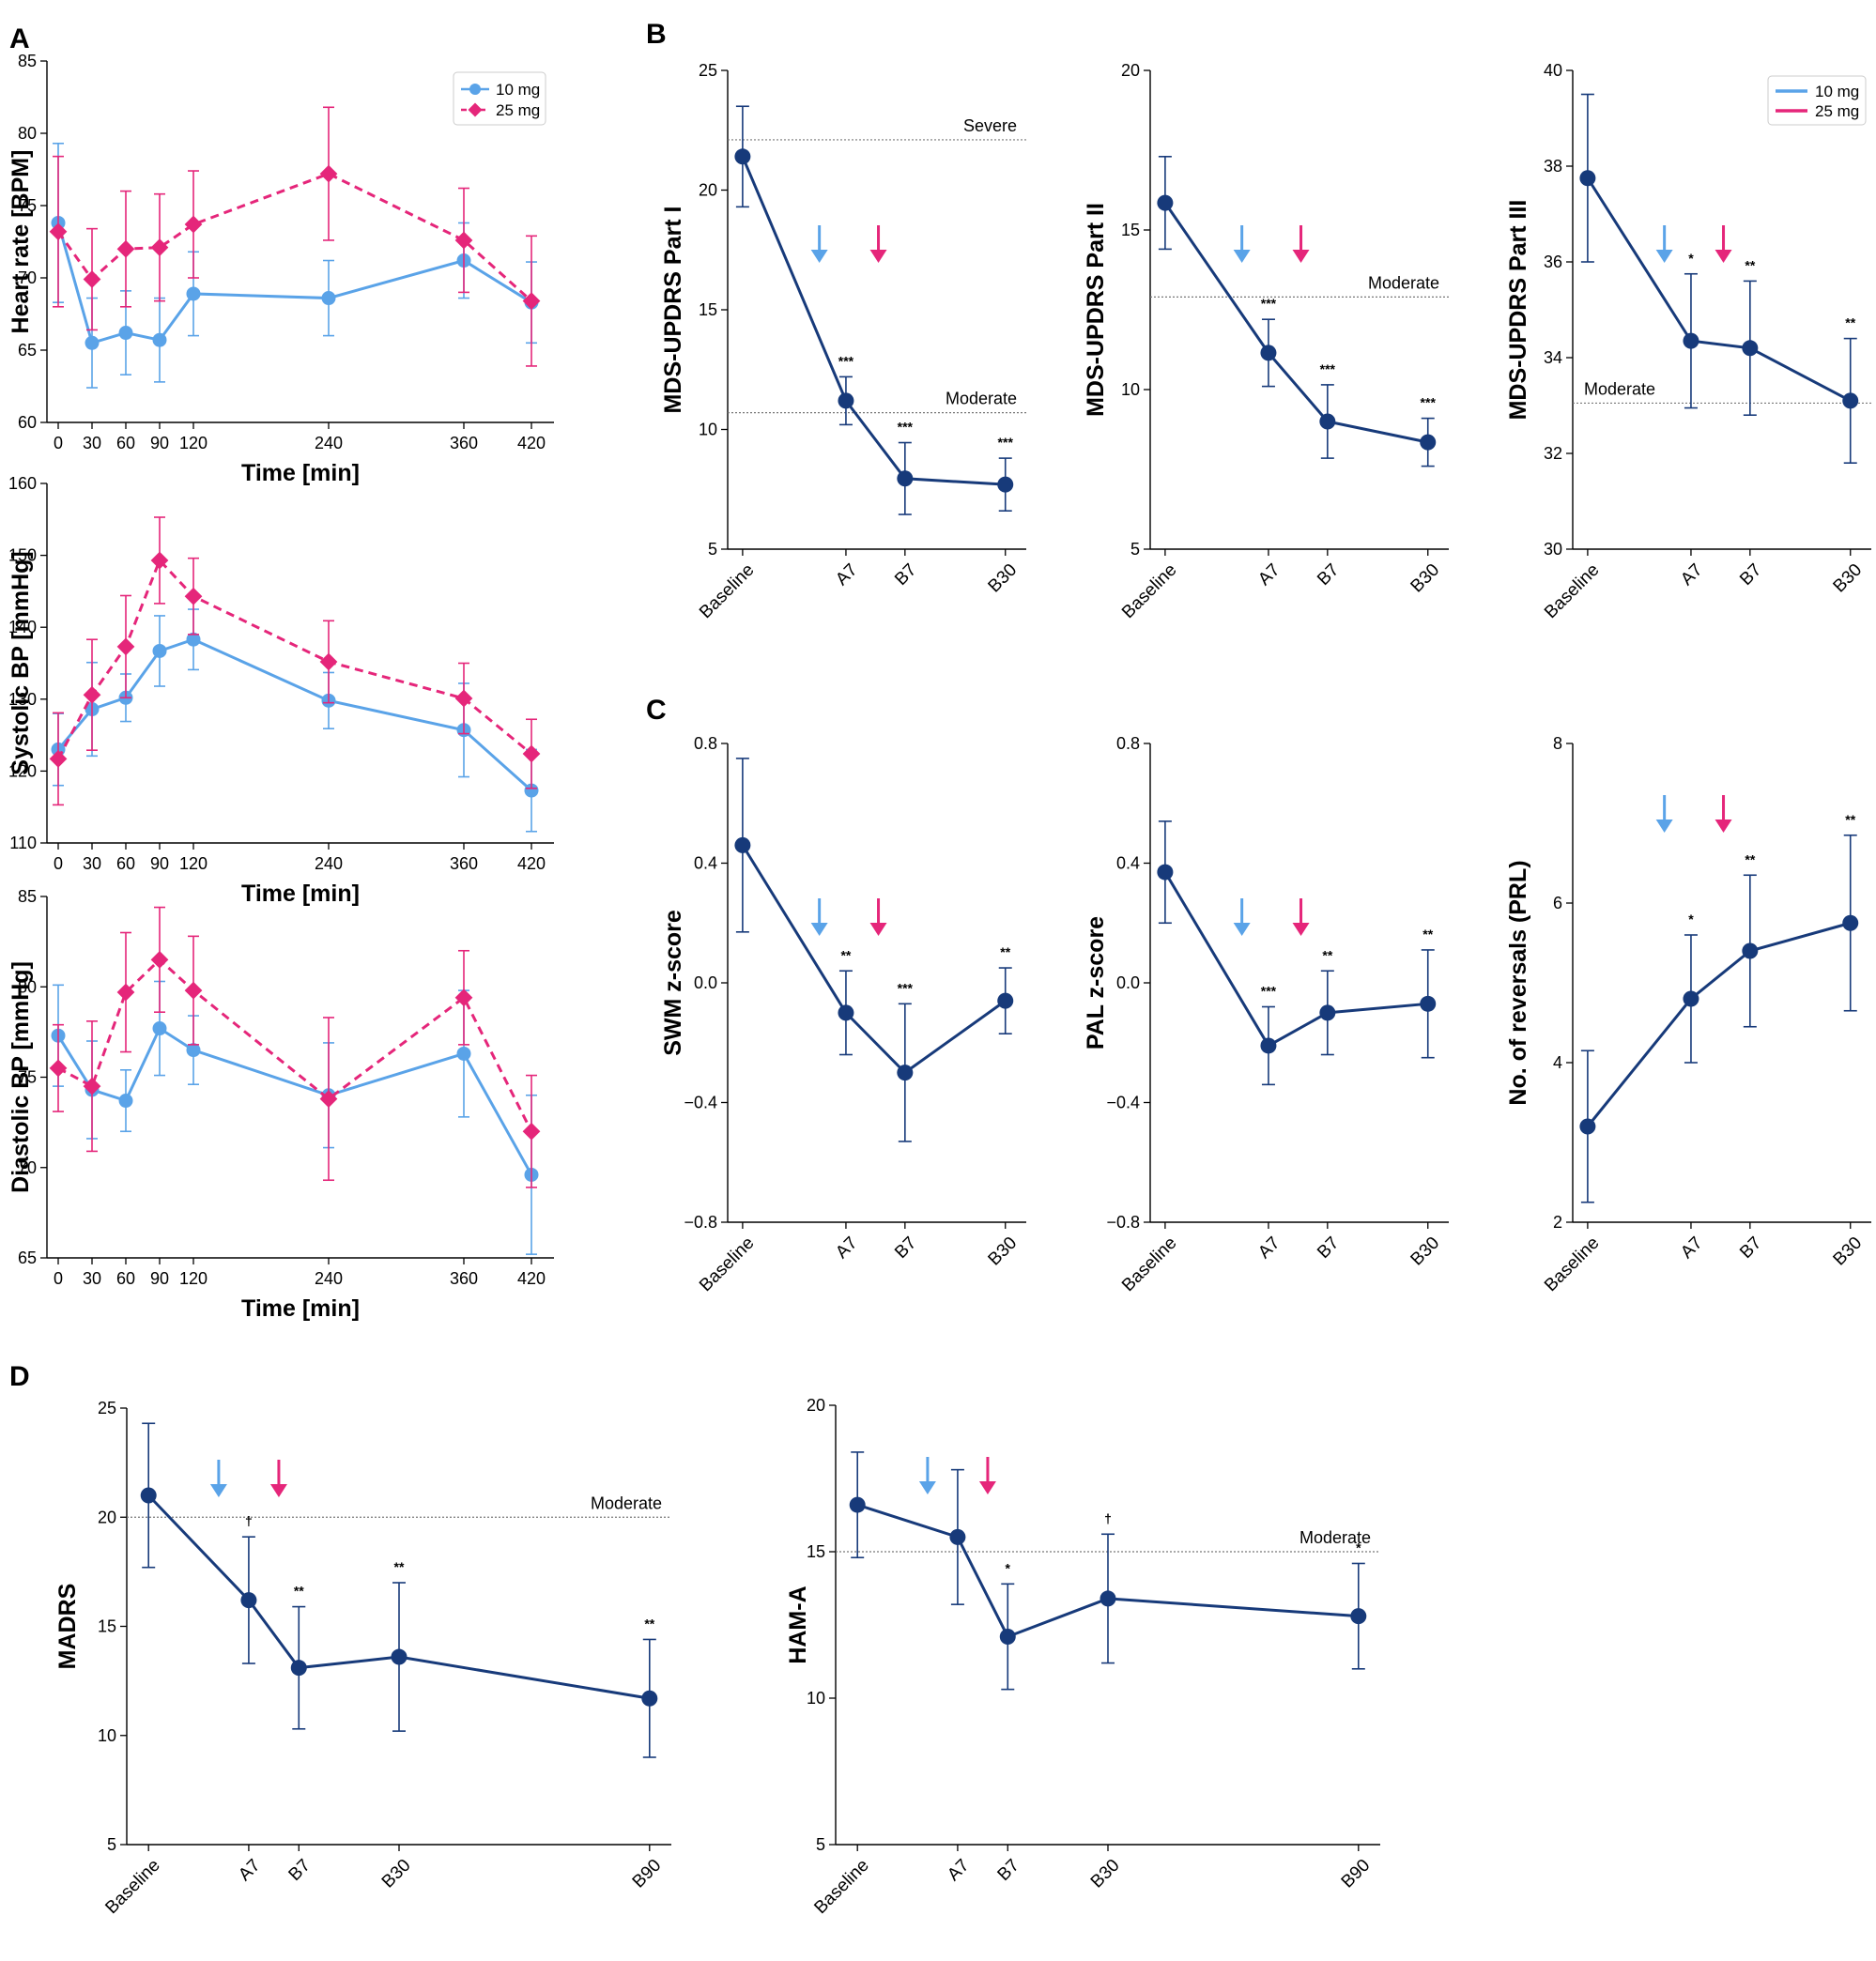 Image resolution: width=1876 pixels, height=1961 pixels. I want to click on y-tick-label: 34, so click(1553, 357).